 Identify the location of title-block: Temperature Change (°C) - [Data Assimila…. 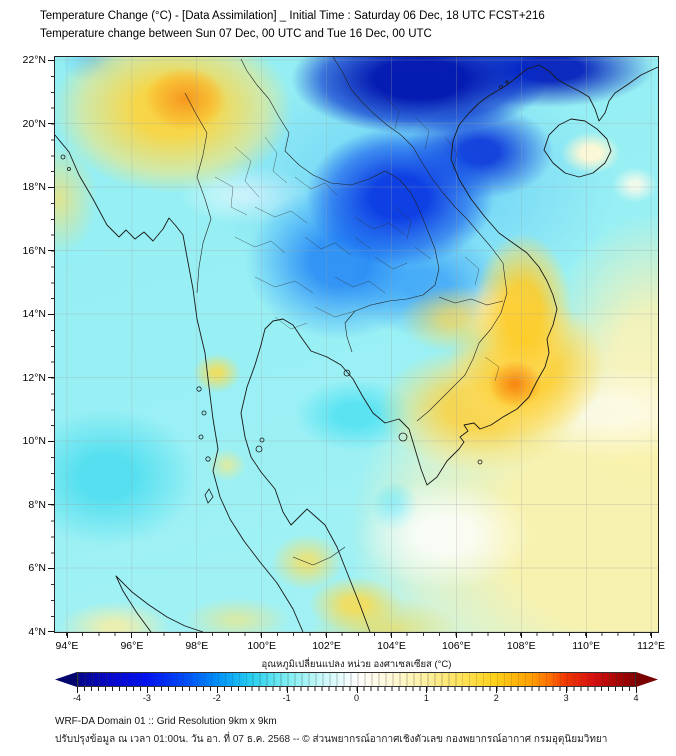
(292, 25).